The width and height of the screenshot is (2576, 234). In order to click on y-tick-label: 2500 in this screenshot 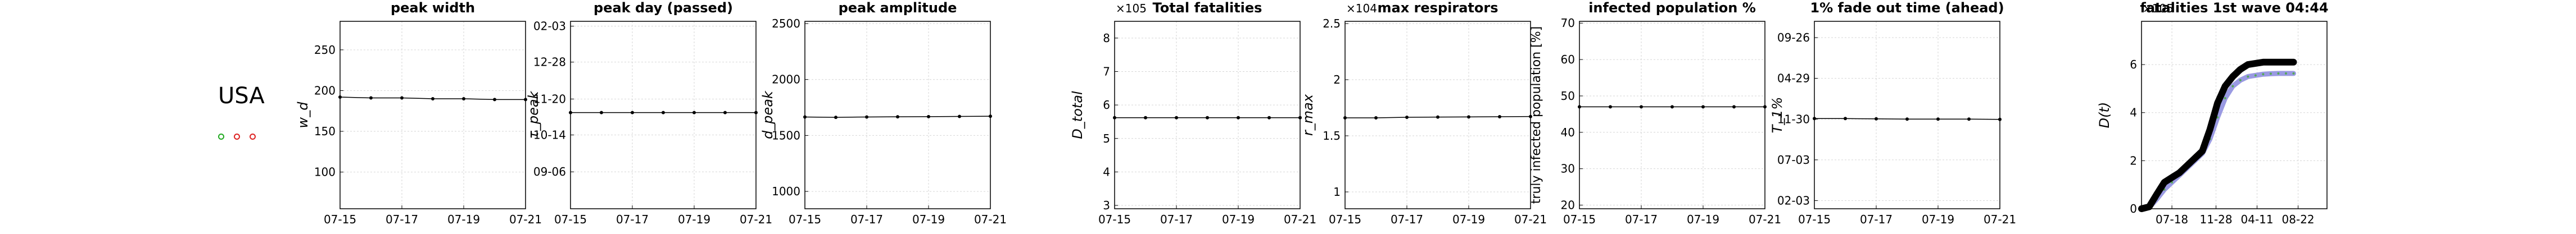, I will do `click(786, 23)`.